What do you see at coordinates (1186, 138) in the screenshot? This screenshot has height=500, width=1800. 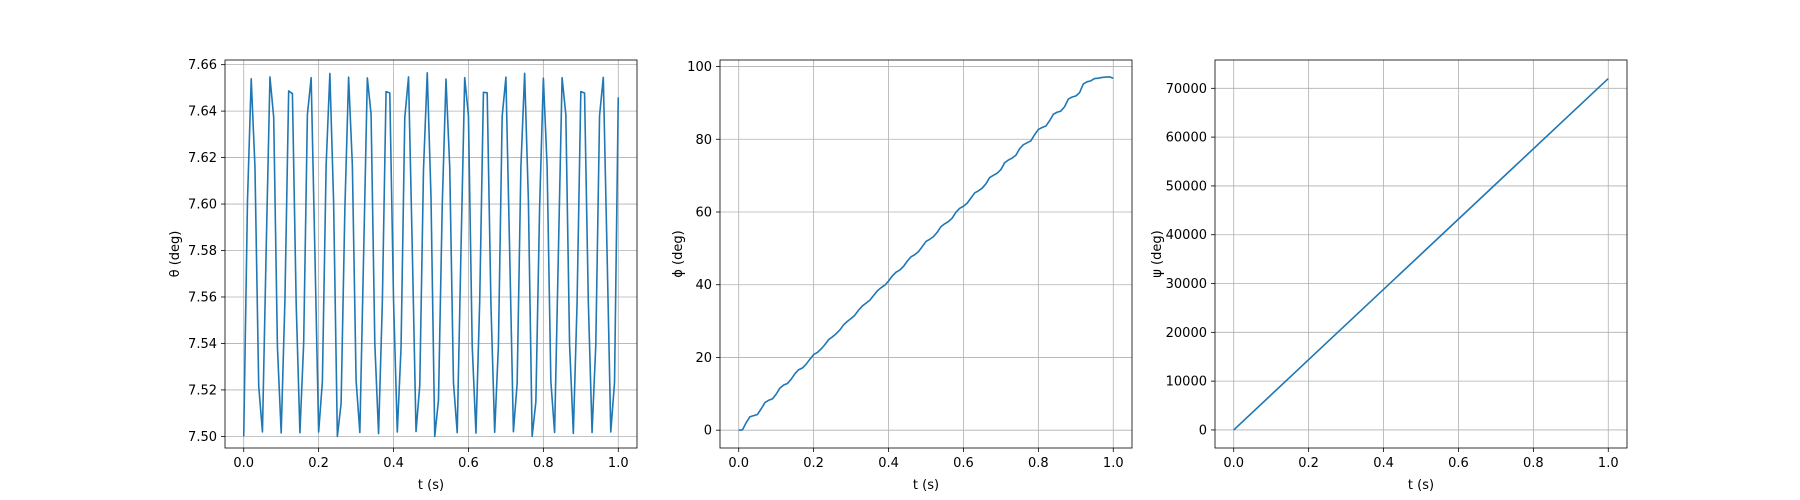 I see `y-tick-label: 60000` at bounding box center [1186, 138].